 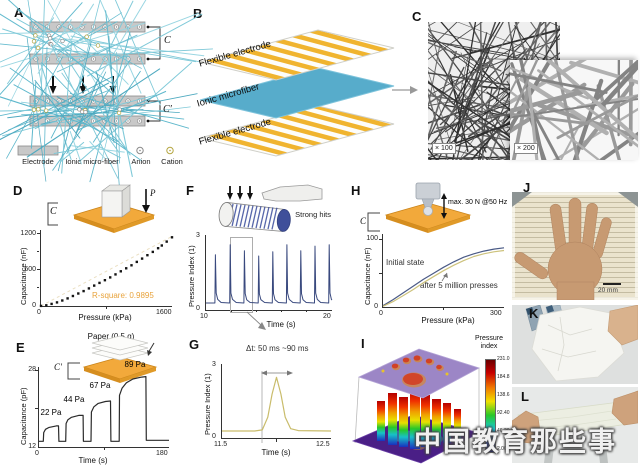 I want to click on strong-hits-inset-icon, so click(x=270, y=208).